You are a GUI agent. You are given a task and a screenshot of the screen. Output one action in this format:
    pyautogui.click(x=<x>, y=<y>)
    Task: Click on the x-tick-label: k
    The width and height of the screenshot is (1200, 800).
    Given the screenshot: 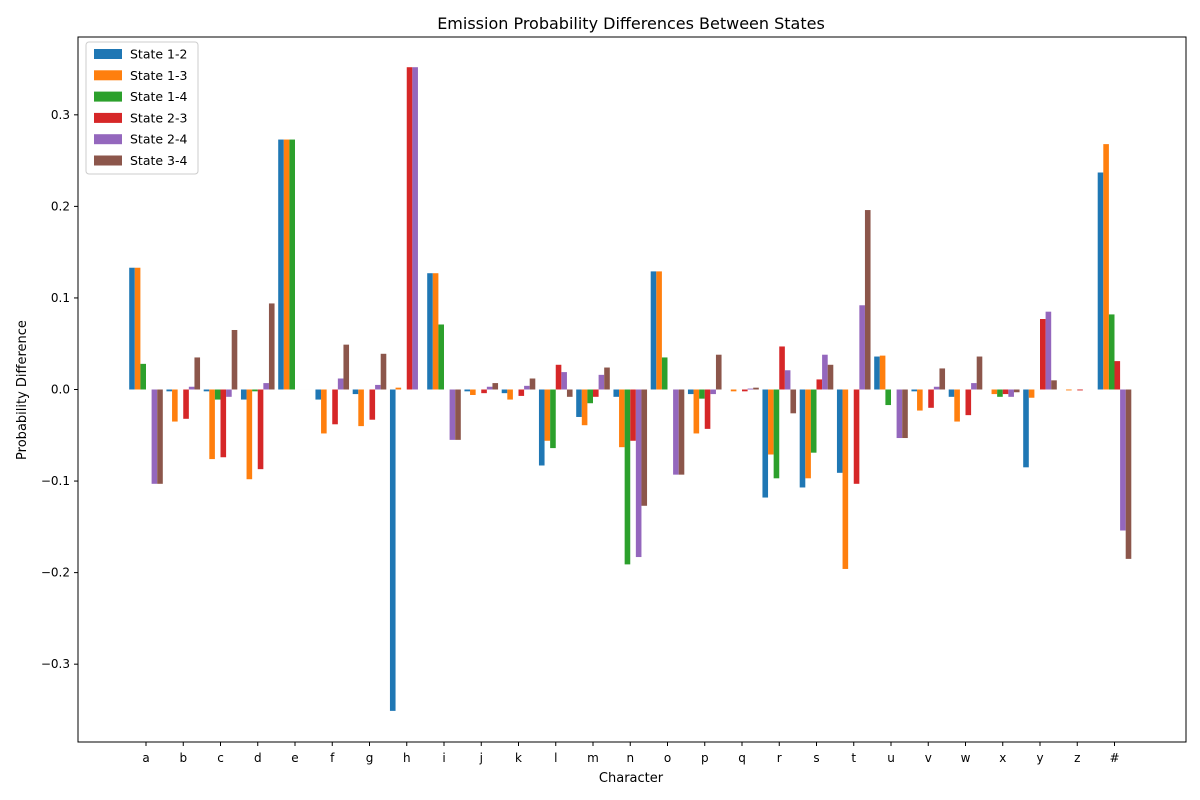 What is the action you would take?
    pyautogui.click(x=518, y=758)
    